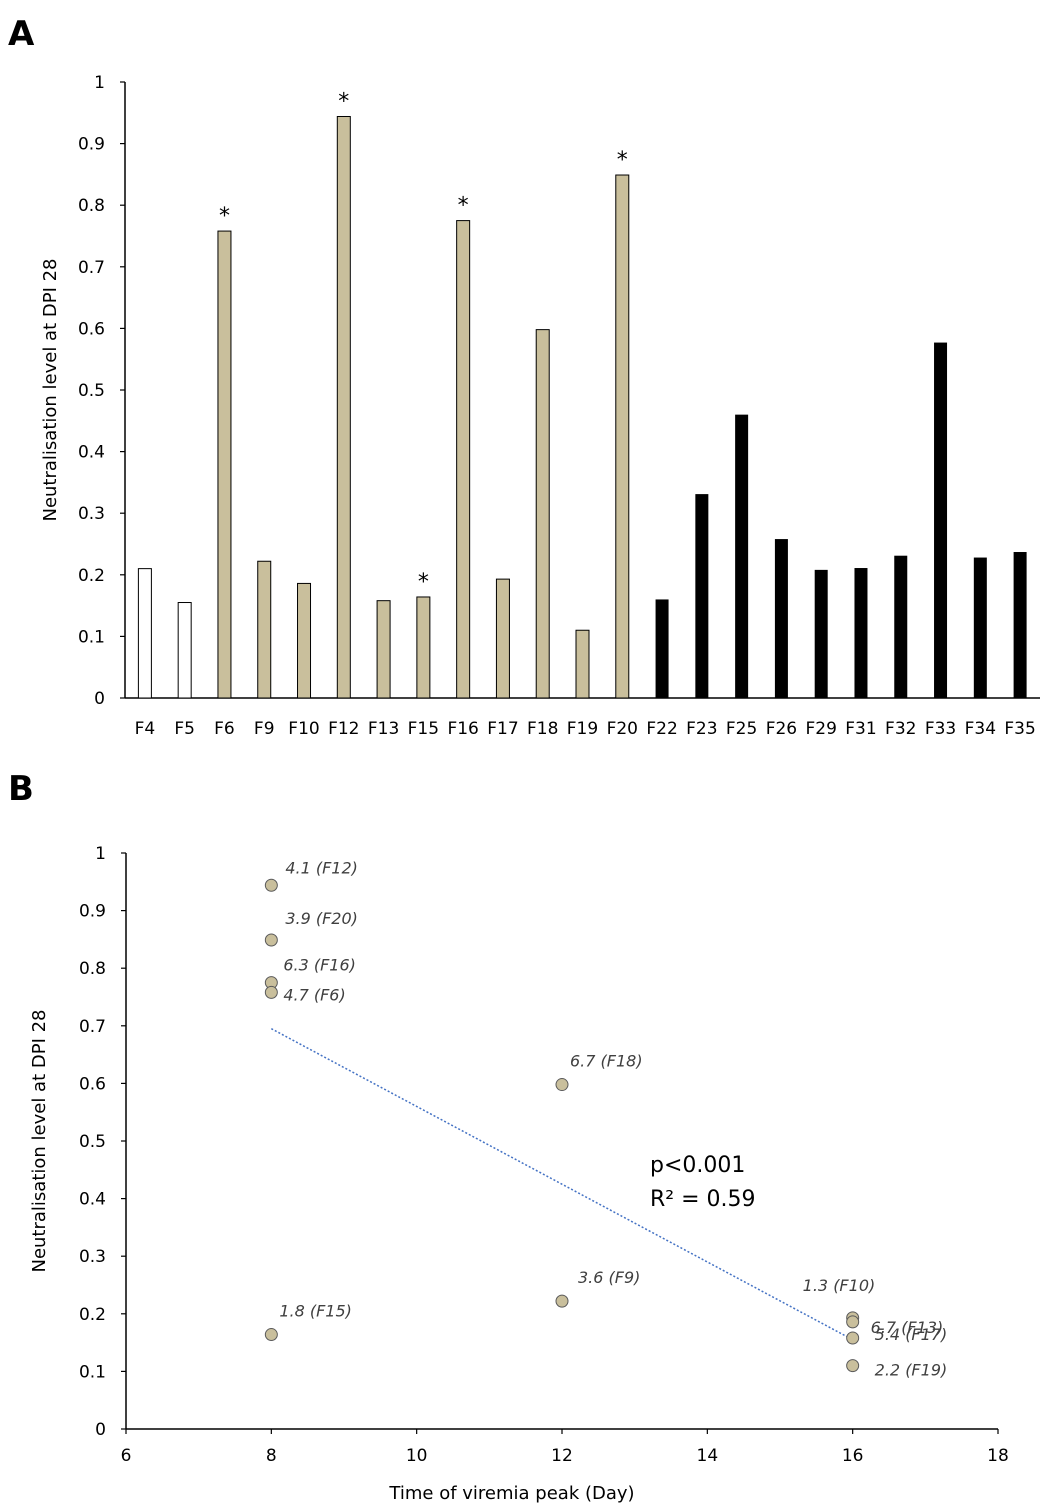  What do you see at coordinates (701, 729) in the screenshot?
I see `a-x-tick-label: F23` at bounding box center [701, 729].